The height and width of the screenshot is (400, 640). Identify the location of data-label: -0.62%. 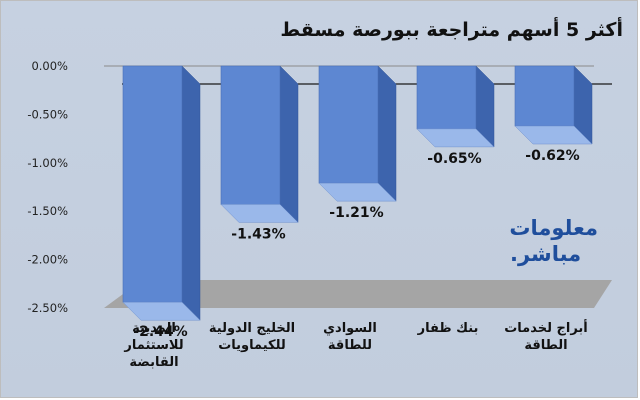
(552, 156).